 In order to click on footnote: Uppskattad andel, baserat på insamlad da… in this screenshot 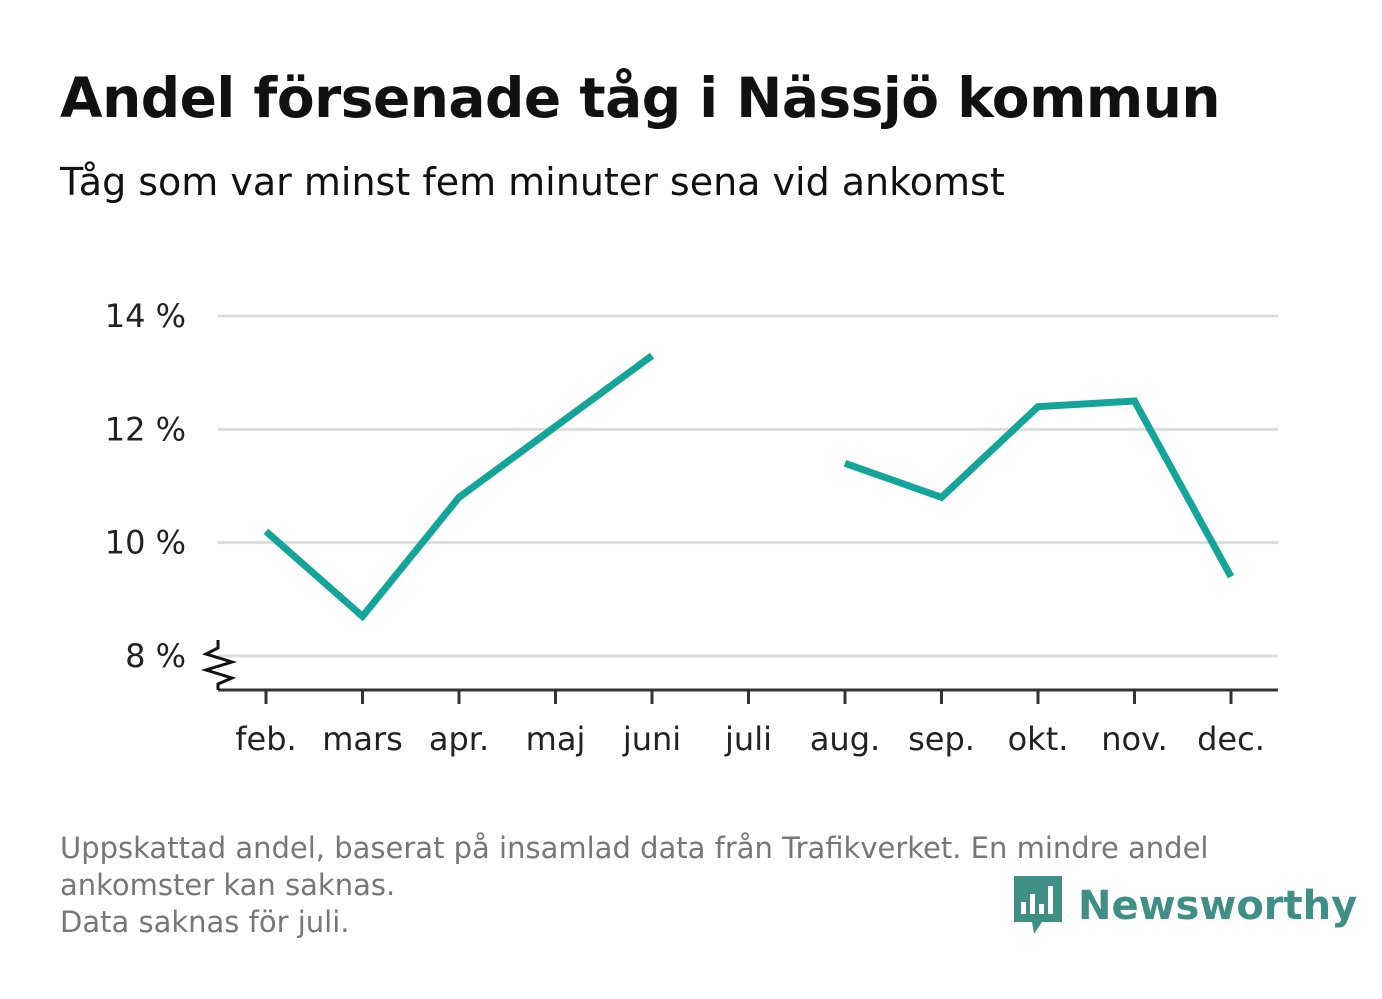, I will do `click(690, 885)`.